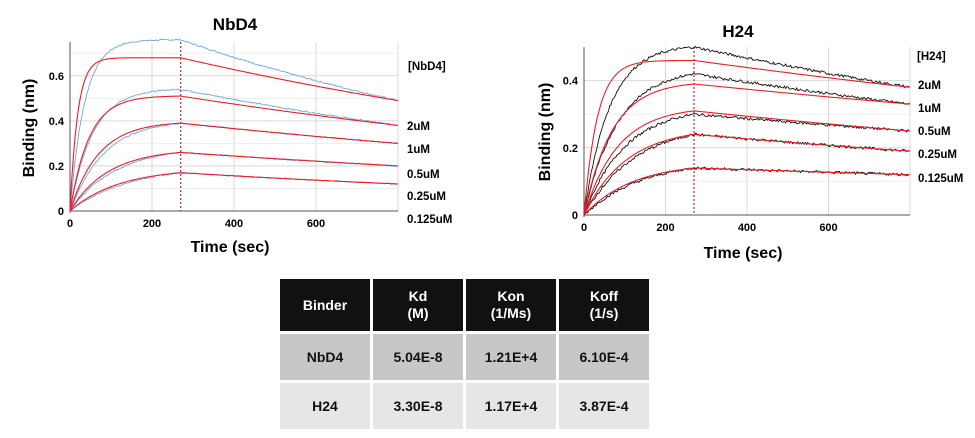 The image size is (975, 438). What do you see at coordinates (464, 305) in the screenshot?
I see `table-header-row: Binder Kd (M) Kon (1/Ms) Koff (1/s)` at bounding box center [464, 305].